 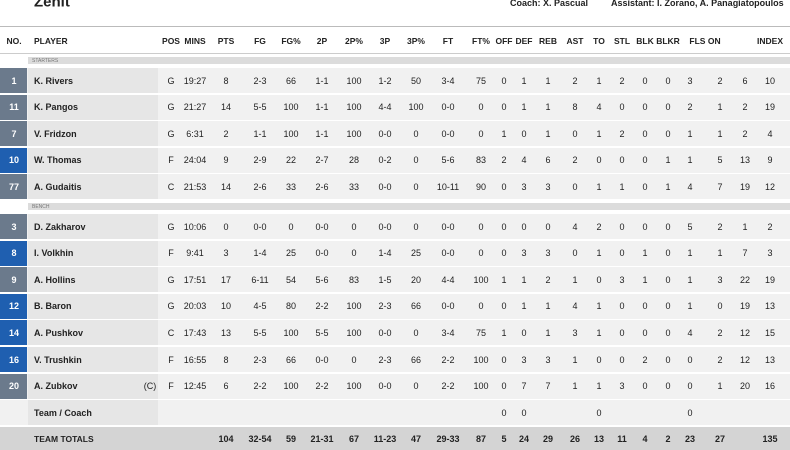 I want to click on column-header: FT, so click(x=448, y=41).